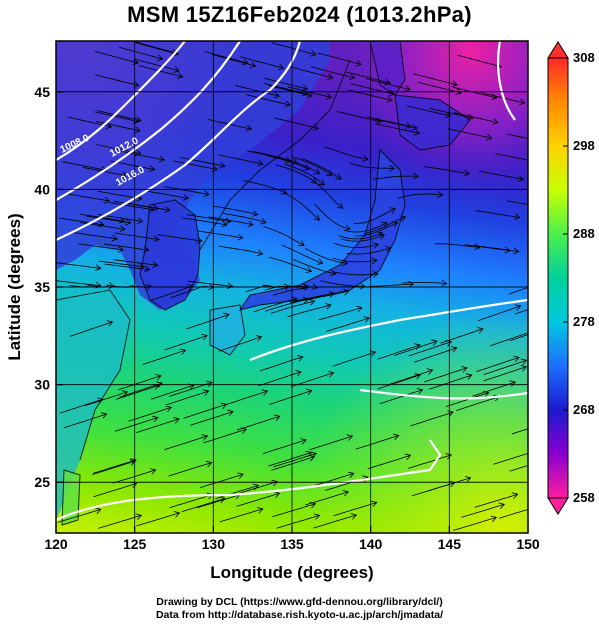 Image resolution: width=599 pixels, height=625 pixels. What do you see at coordinates (299, 14) in the screenshot?
I see `chart-title: MSM 15Z16Feb2024 (1013.2hPa)` at bounding box center [299, 14].